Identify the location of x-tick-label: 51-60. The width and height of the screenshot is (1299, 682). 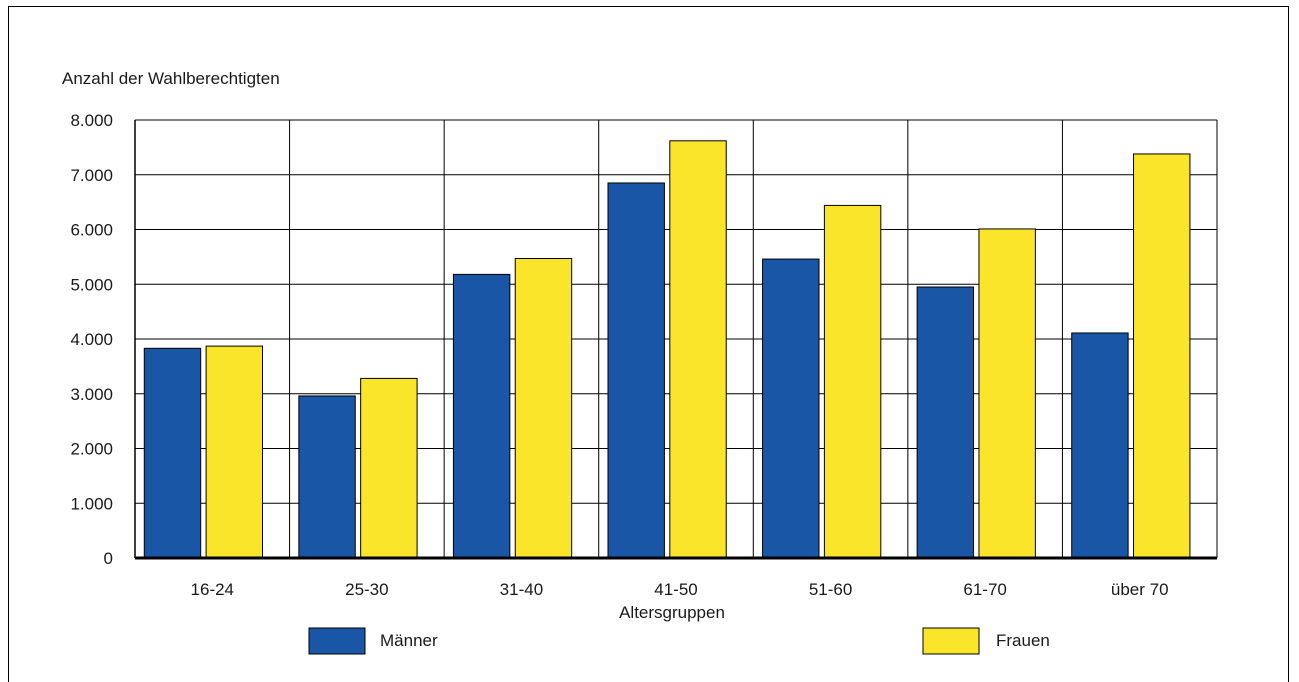
(830, 589).